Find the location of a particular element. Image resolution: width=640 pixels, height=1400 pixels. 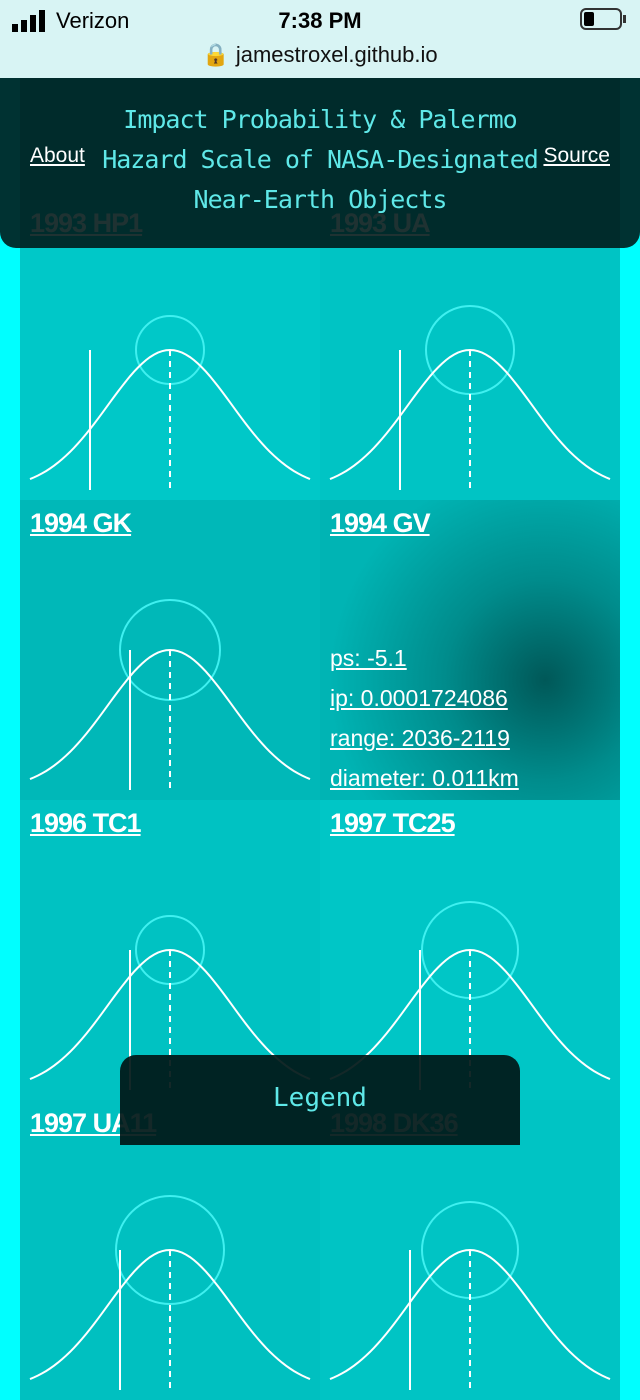

object-card: 1994 GK is located at coordinates (170, 650).